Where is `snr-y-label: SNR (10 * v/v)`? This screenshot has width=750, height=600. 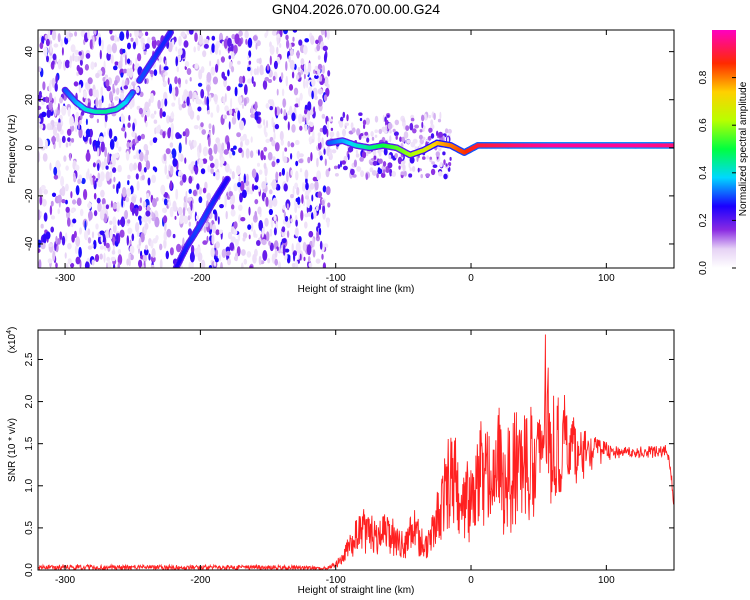
snr-y-label: SNR (10 * v/v) is located at coordinates (12, 450).